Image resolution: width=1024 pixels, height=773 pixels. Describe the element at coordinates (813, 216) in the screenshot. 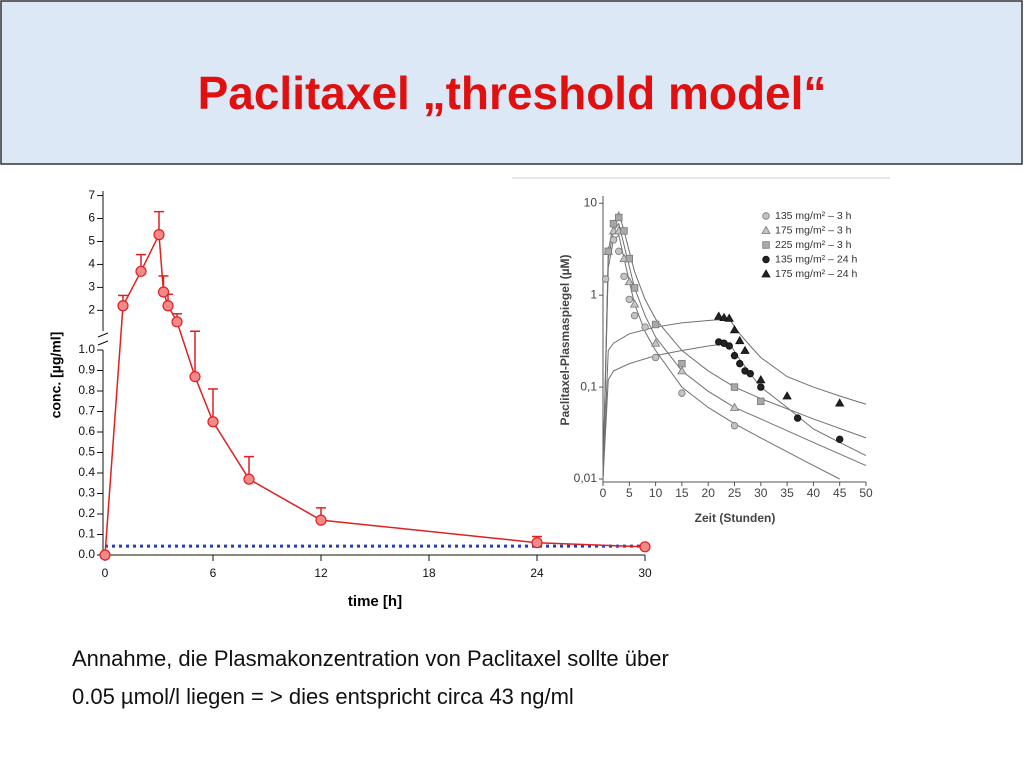

I see `legend-label: 135 mg/m² – 3 h` at that location.